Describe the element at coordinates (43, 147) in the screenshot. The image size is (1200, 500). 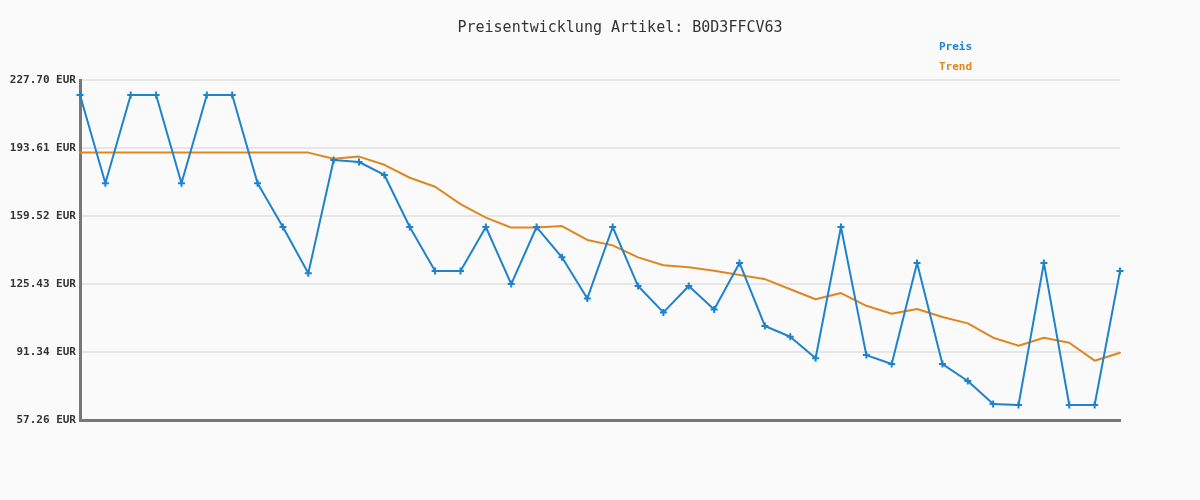
I see `y-tick-label: 193.61 EUR` at that location.